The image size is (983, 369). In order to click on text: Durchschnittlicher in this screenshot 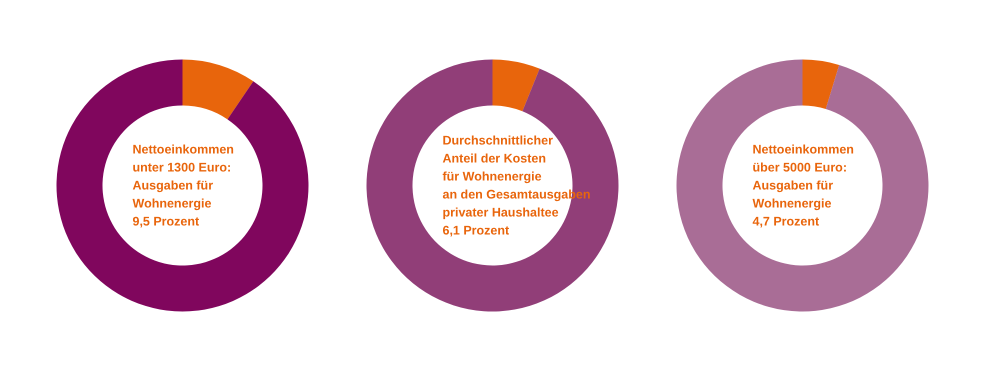, I will do `click(498, 141)`.